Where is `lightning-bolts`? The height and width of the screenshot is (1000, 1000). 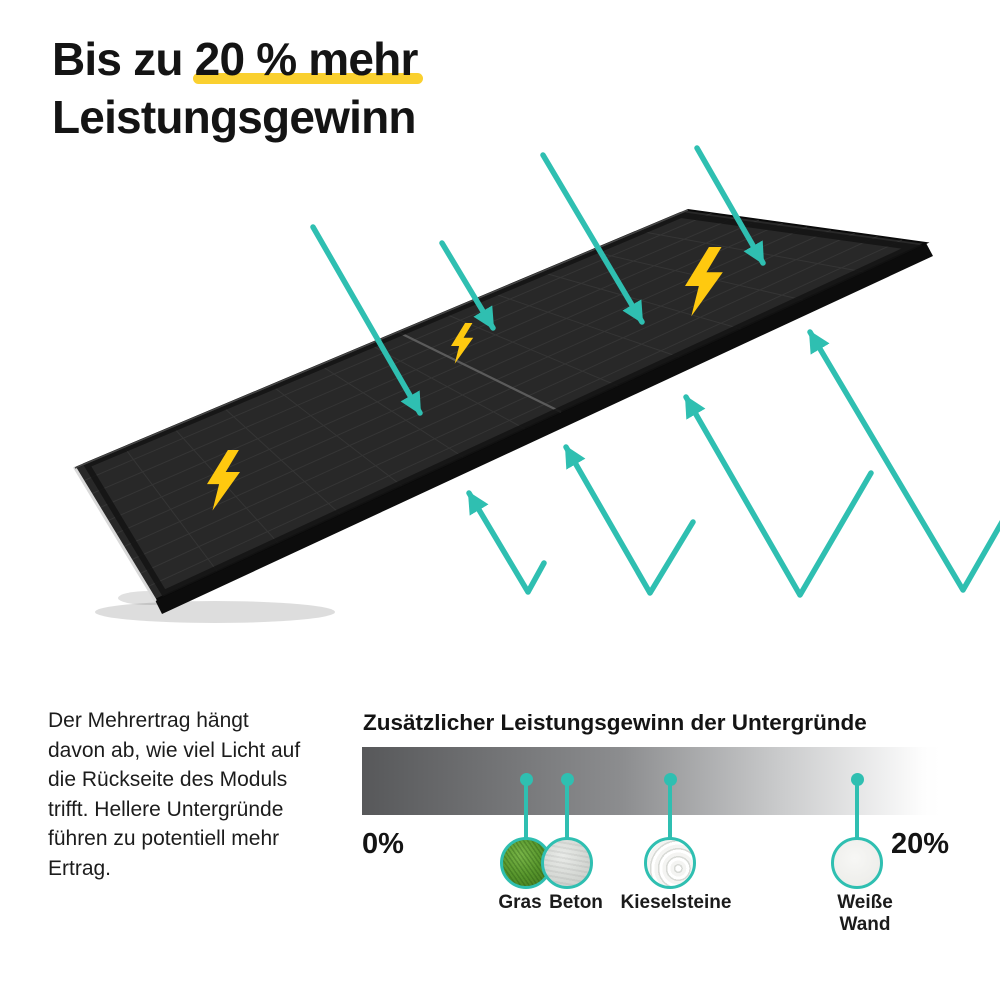
lightning-bolts is located at coordinates (465, 379).